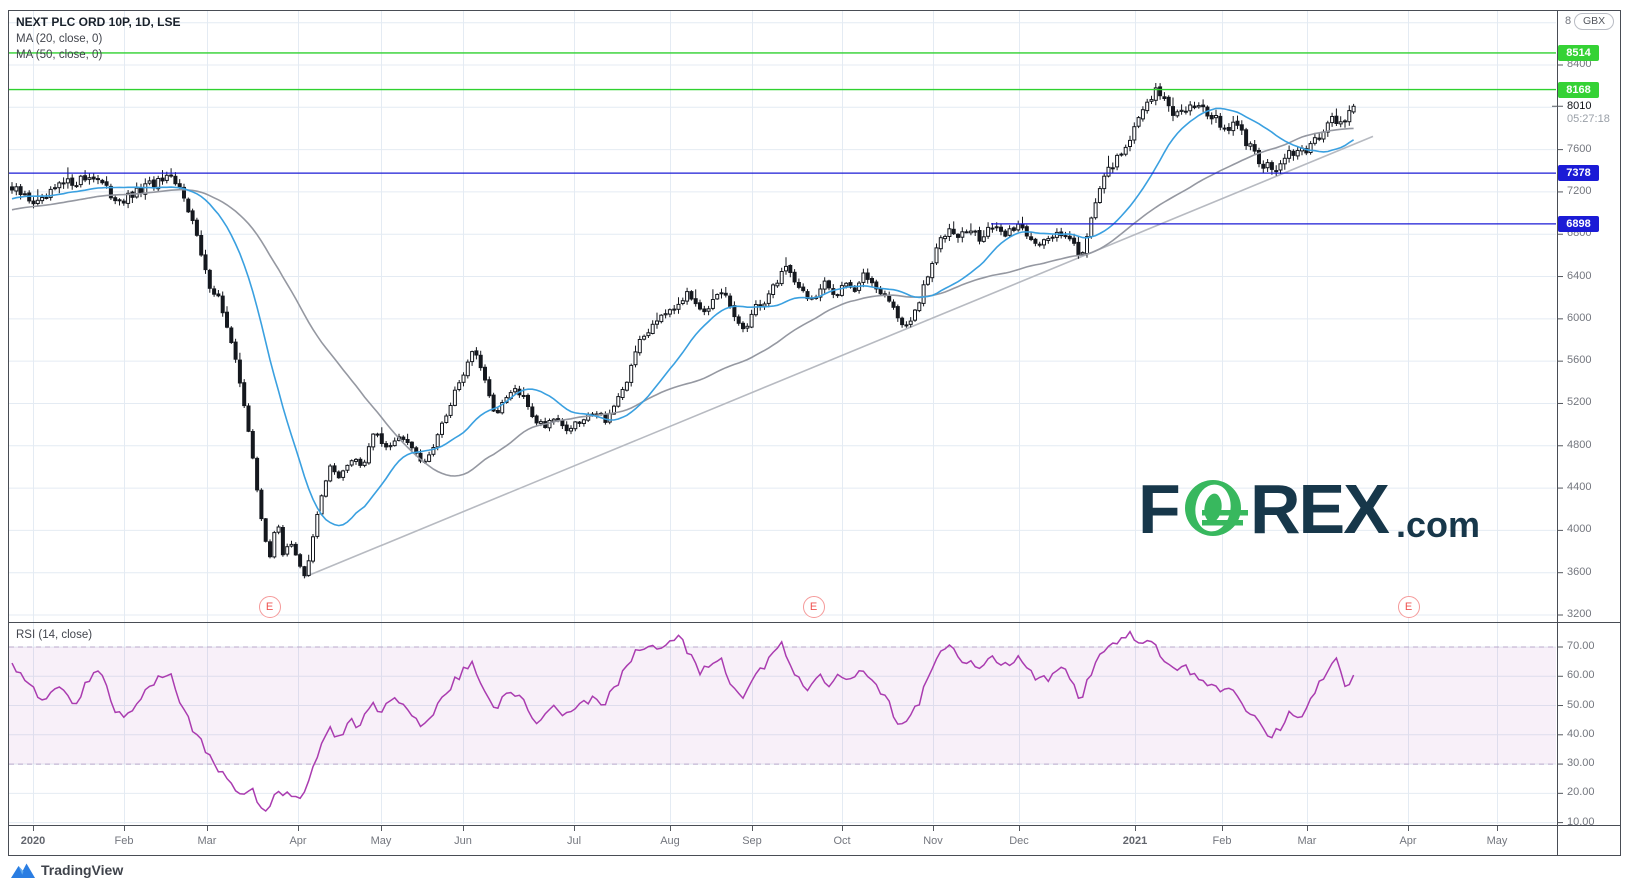  Describe the element at coordinates (59, 55) in the screenshot. I see `legend-ma50: MA (50, close, 0)` at that location.